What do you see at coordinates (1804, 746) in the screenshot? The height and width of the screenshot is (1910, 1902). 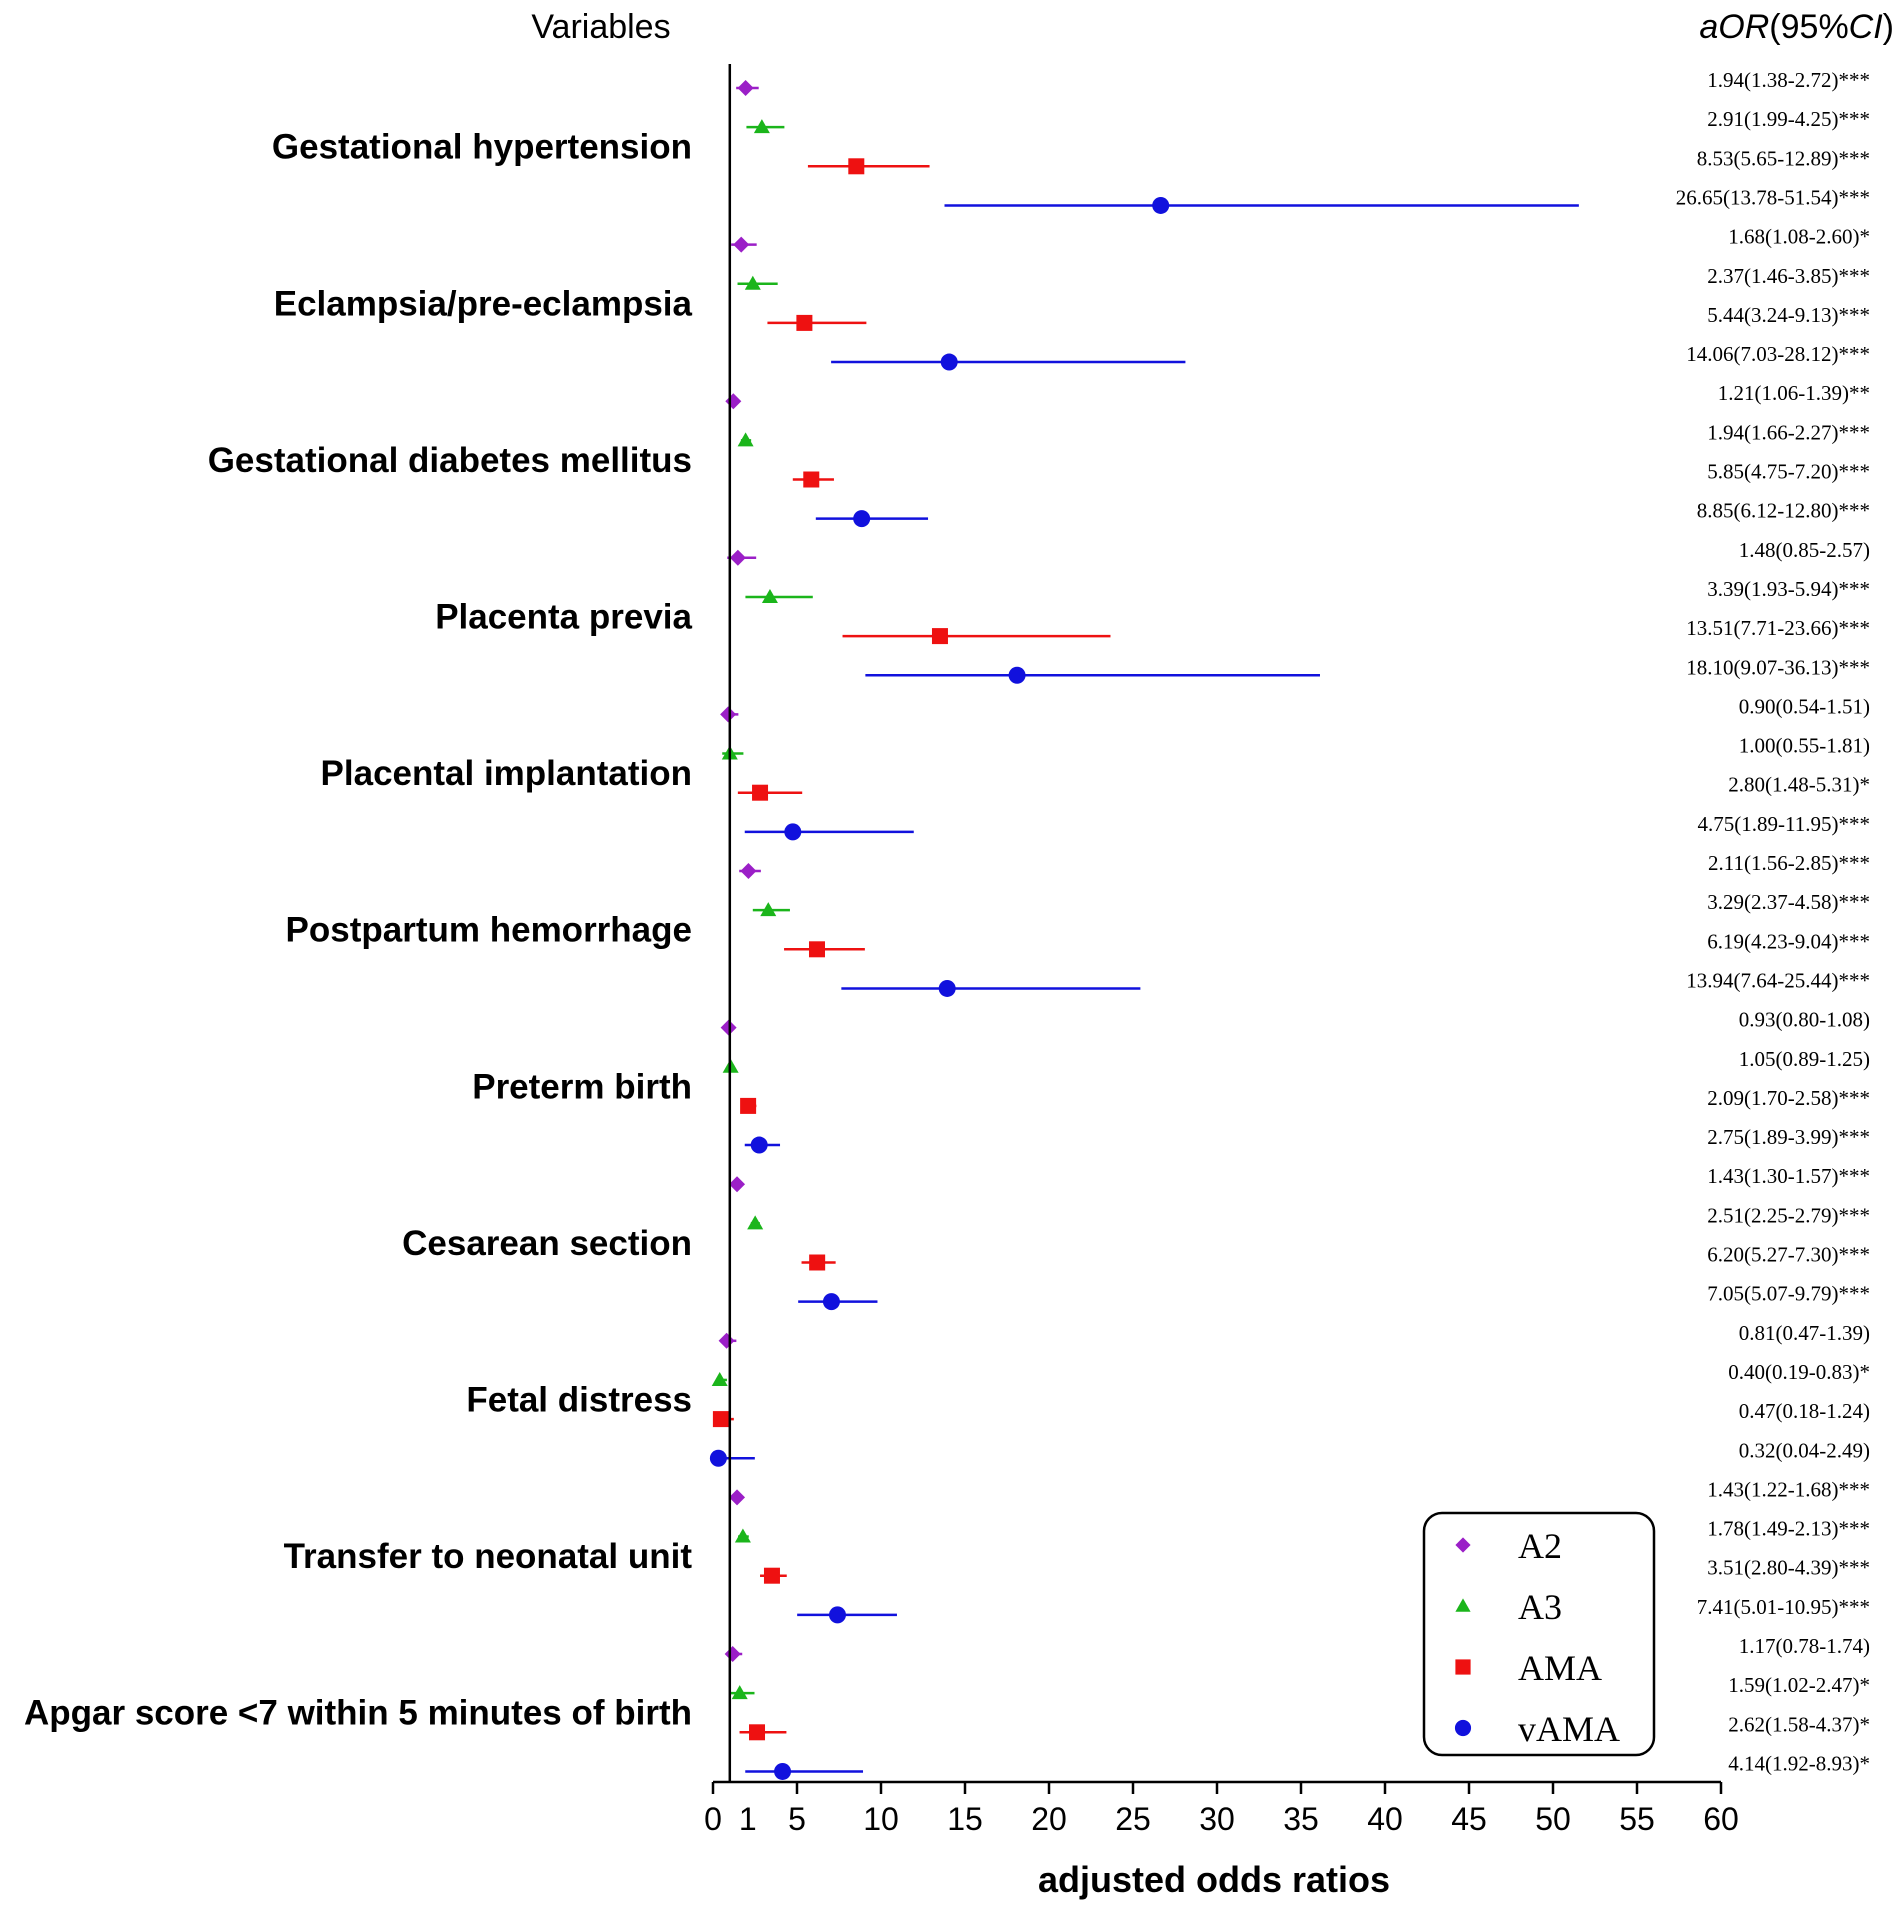 I see `ci-value-text: 1.00(0.55-1.81)` at bounding box center [1804, 746].